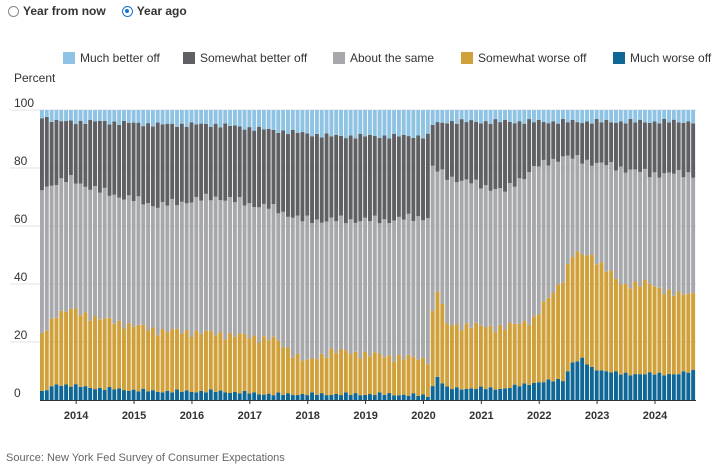  Describe the element at coordinates (21, 161) in the screenshot. I see `y-tick-label: 80` at that location.